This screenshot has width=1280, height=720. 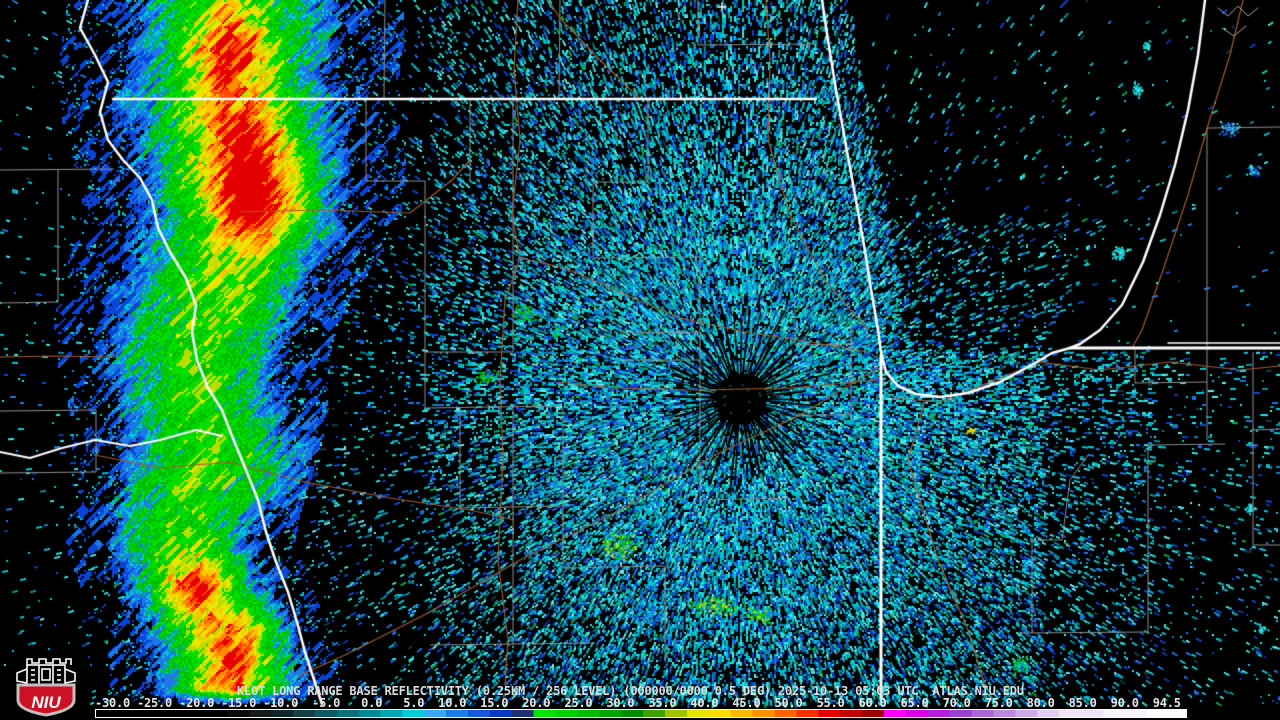 I want to click on niu-shield, so click(x=46, y=700).